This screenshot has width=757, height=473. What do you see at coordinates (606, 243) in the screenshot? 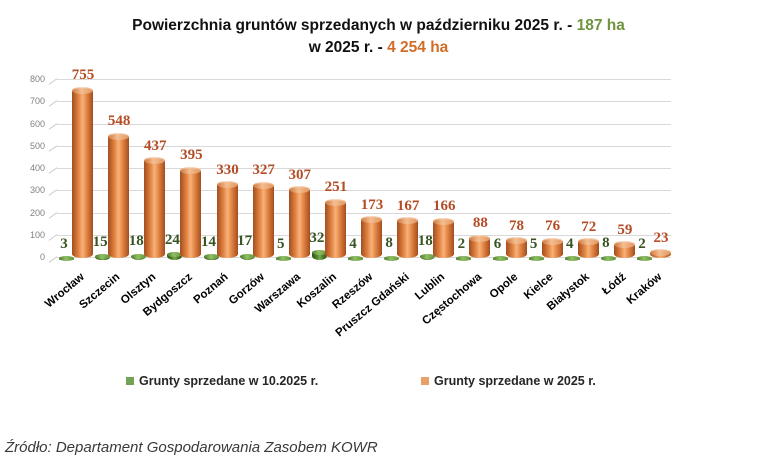
I see `value-label-october: 8` at bounding box center [606, 243].